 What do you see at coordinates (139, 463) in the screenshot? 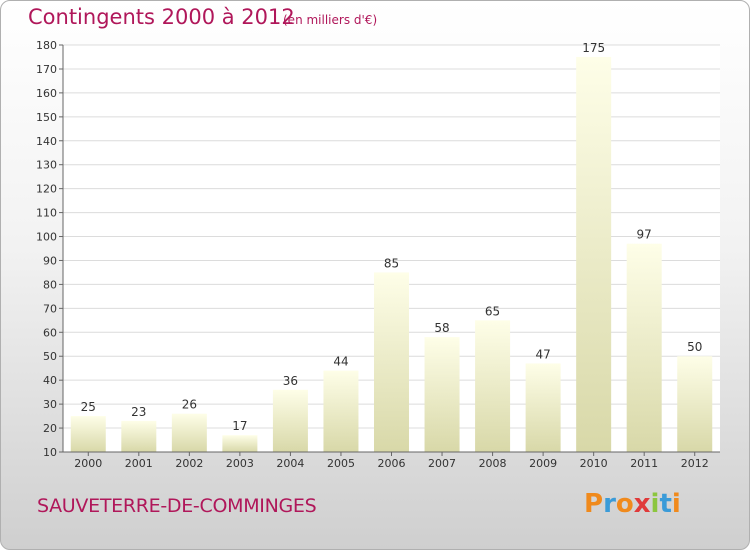
I see `x-tick-label-2001: 2001` at bounding box center [139, 463].